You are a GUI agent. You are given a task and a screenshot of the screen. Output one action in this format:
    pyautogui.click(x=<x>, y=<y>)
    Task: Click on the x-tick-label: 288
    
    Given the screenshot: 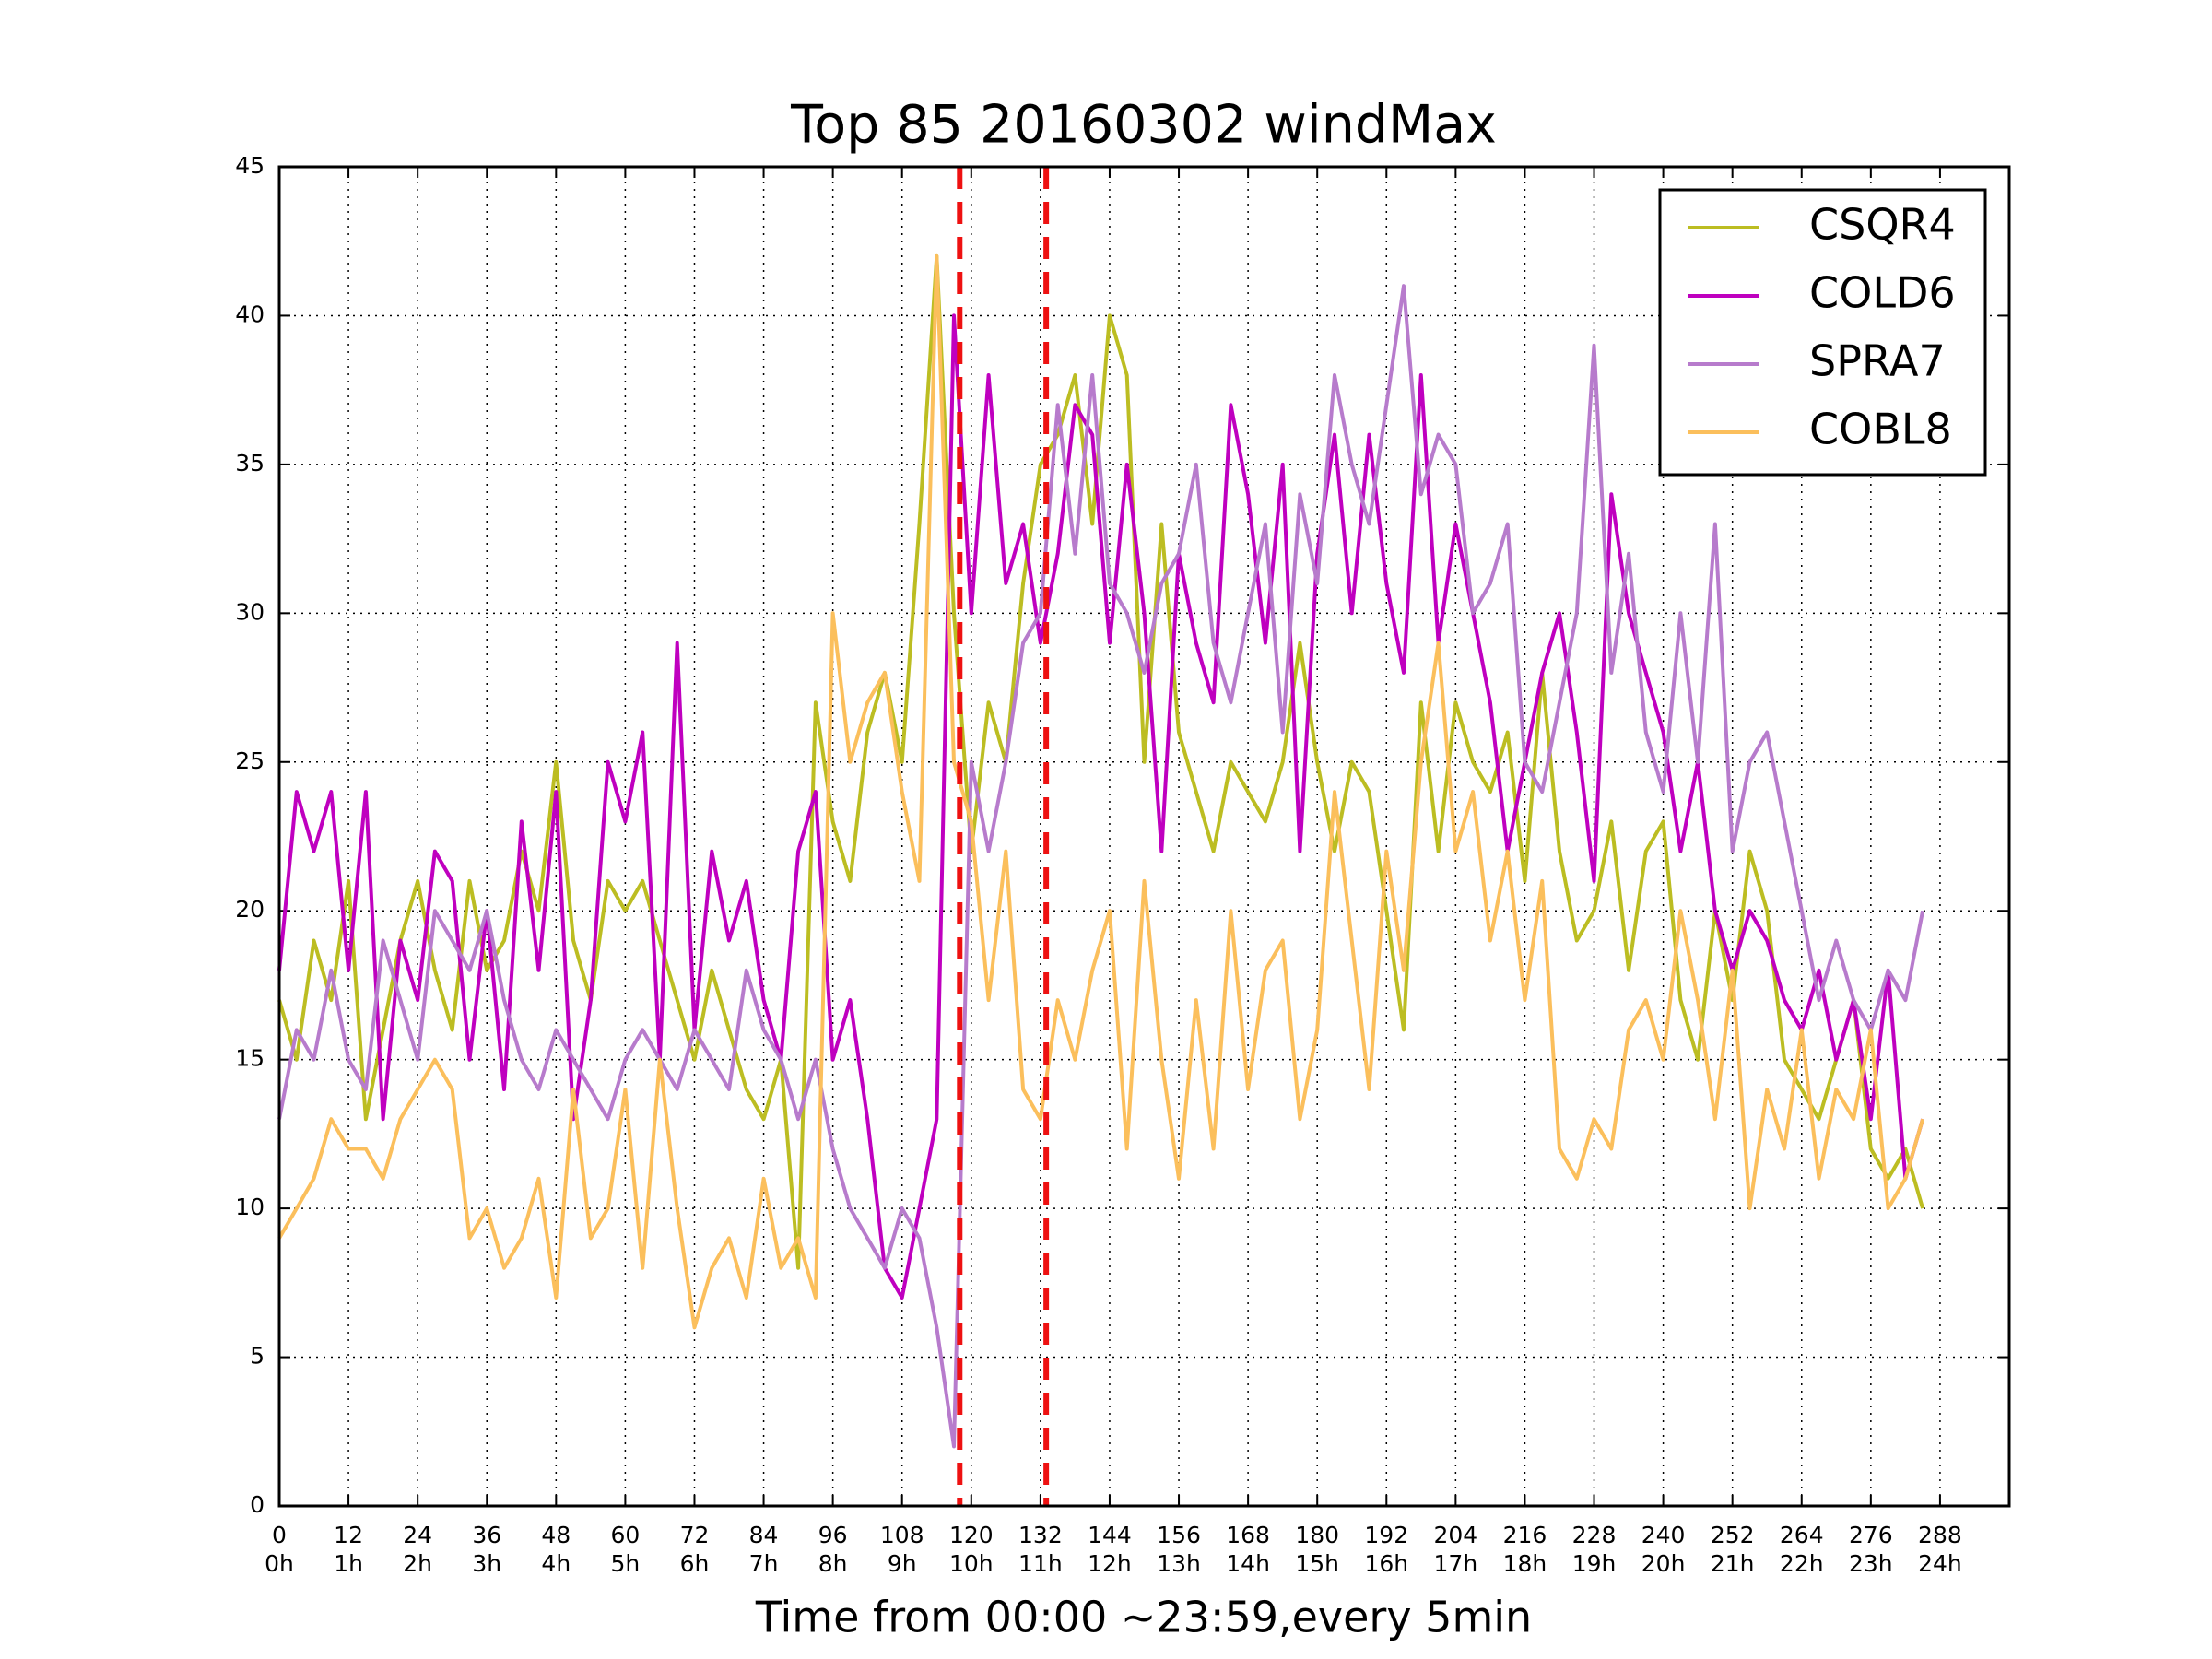 What is the action you would take?
    pyautogui.click(x=1940, y=1535)
    